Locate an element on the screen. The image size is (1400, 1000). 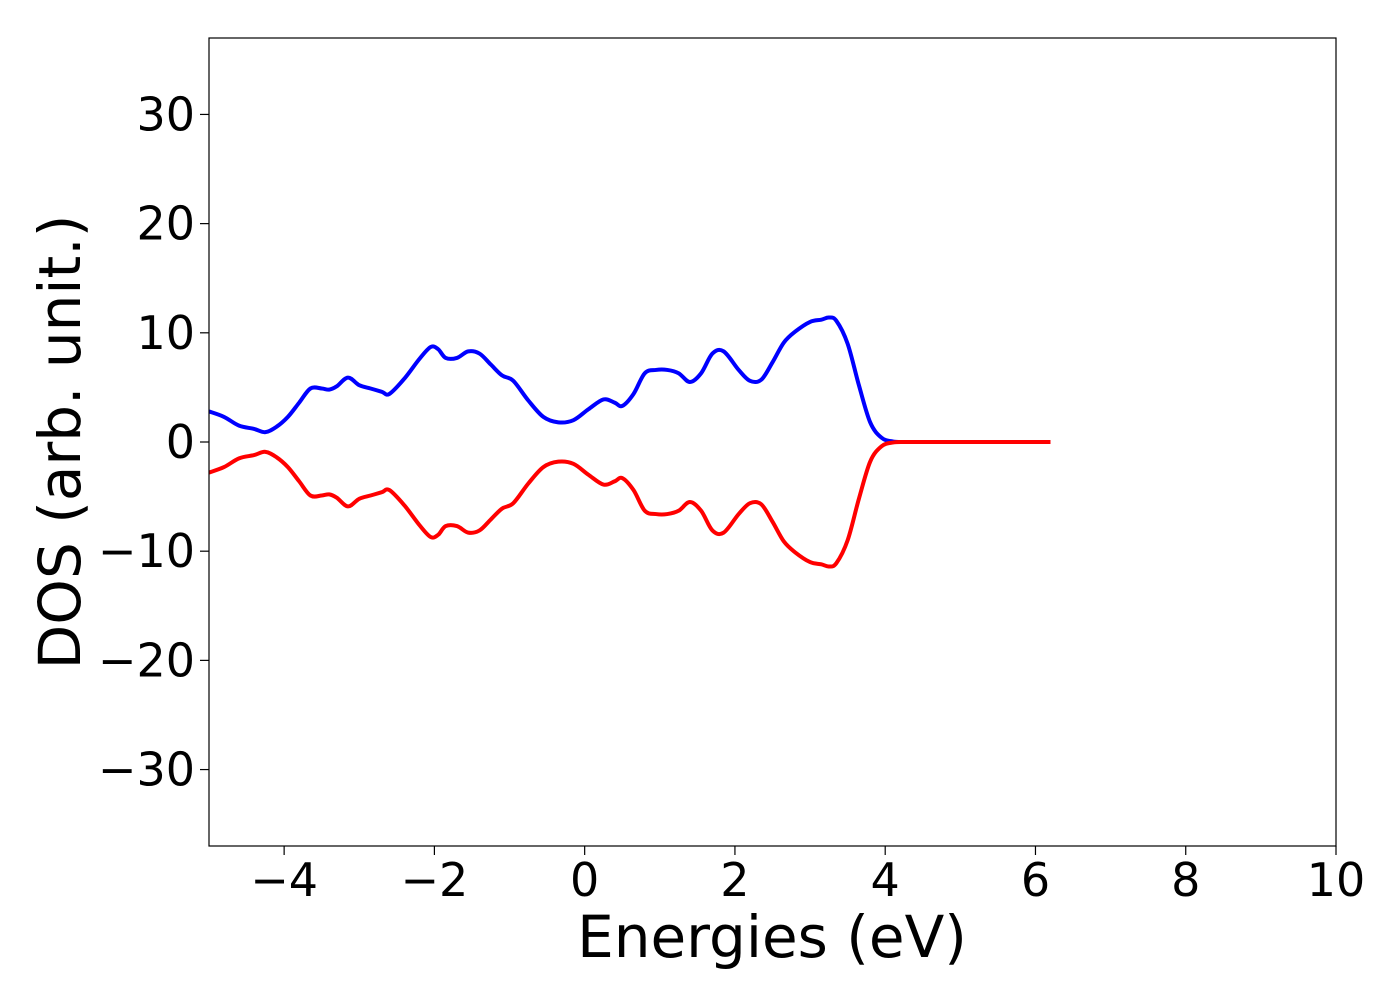
y-axis: −30 −20 −10 0 10 20 30 is located at coordinates (153, 442).